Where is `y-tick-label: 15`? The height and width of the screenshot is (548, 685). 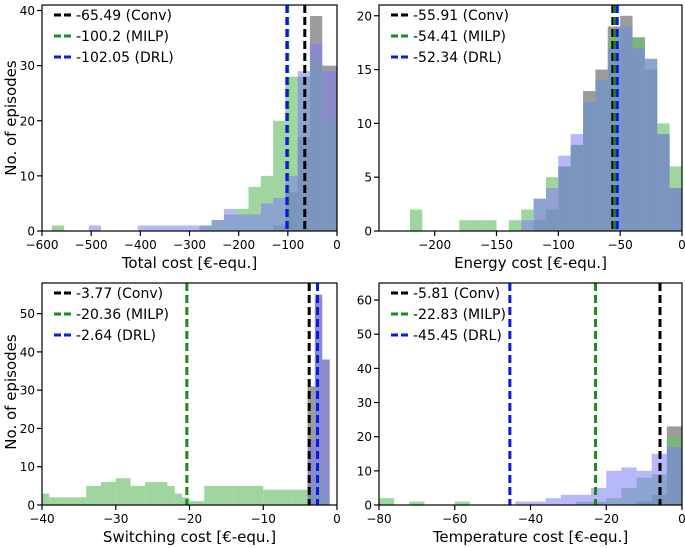 y-tick-label: 15 is located at coordinates (364, 70).